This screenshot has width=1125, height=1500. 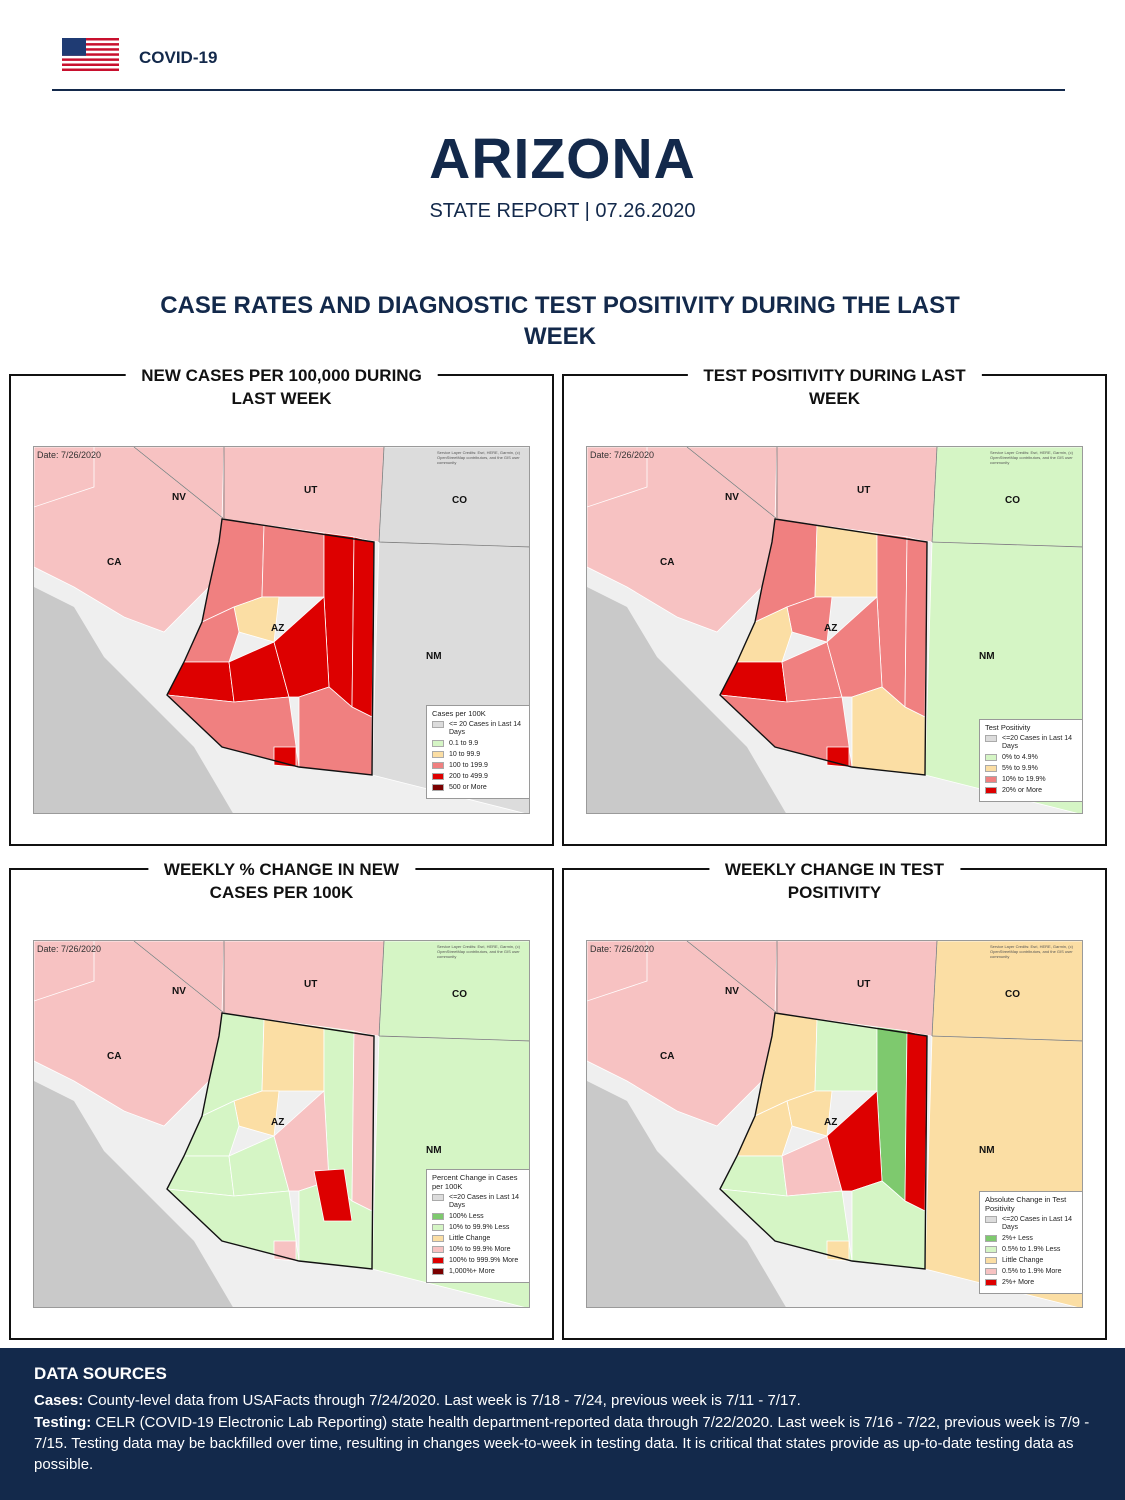 What do you see at coordinates (834, 869) in the screenshot?
I see `panel-title-line: WEEKLY CHANGE IN TEST` at bounding box center [834, 869].